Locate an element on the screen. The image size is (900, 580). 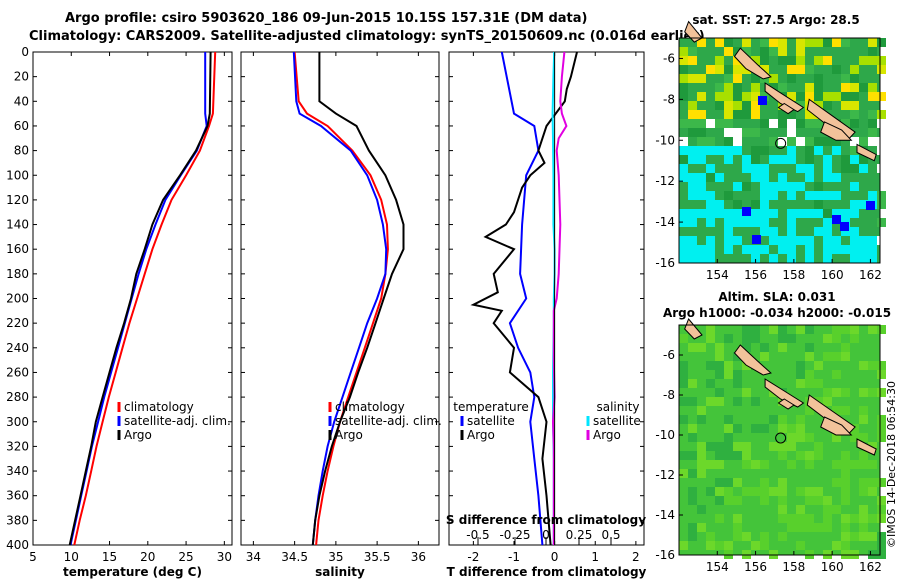
x-tick-label: 35 is located at coordinates (335, 557).